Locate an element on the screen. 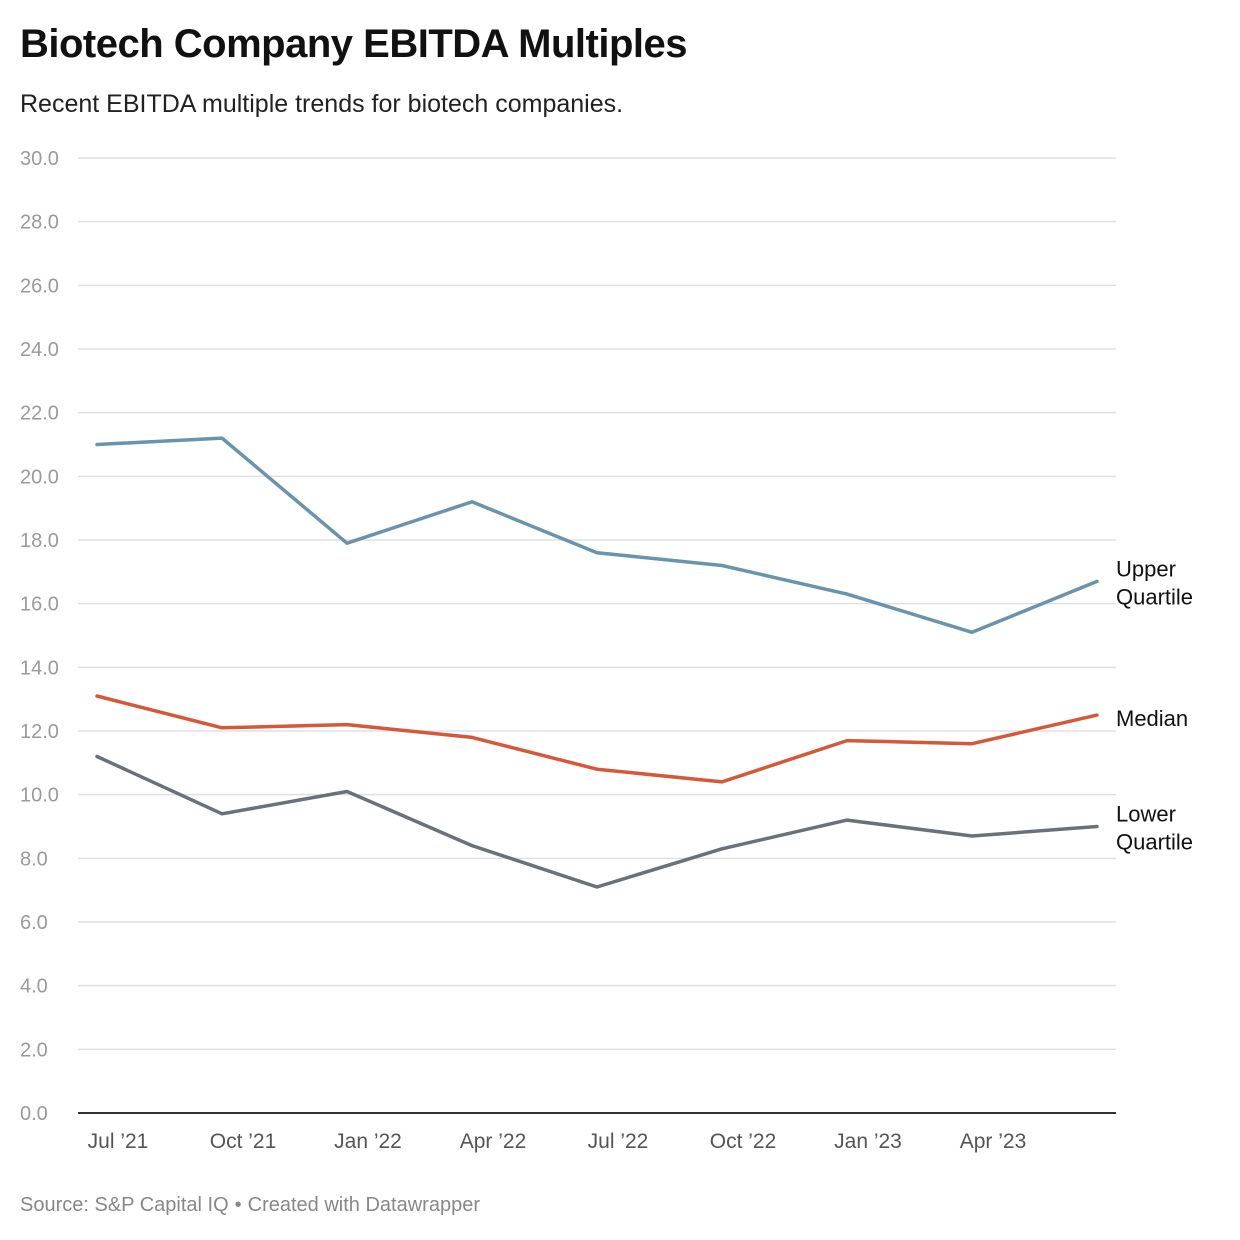 The height and width of the screenshot is (1240, 1240). y-tick-label: 14.0 is located at coordinates (39, 668).